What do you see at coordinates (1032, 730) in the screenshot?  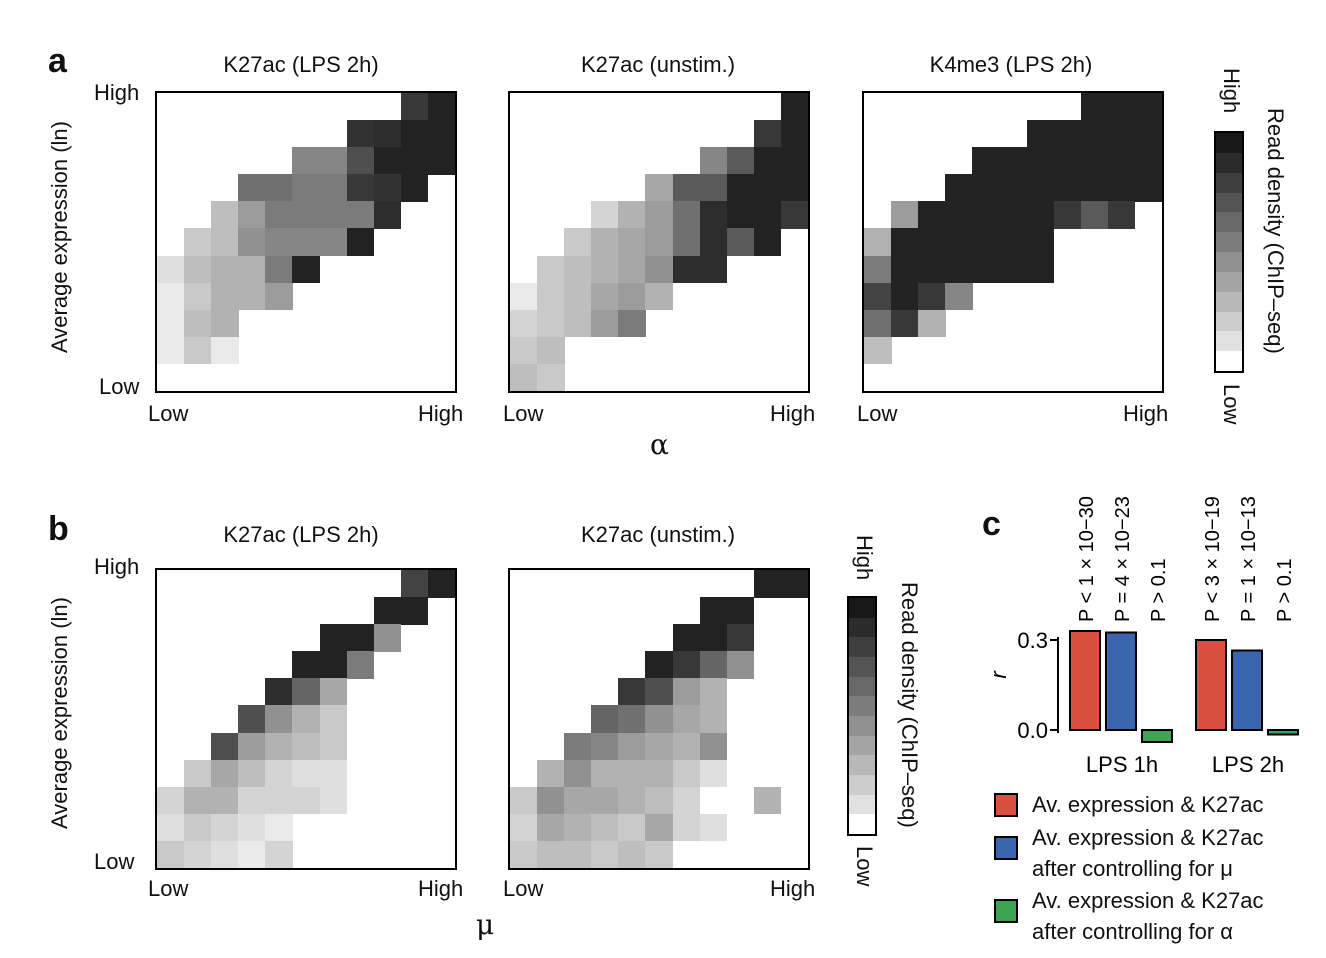 I see `bar-y-tick-label: 0.0` at bounding box center [1032, 730].